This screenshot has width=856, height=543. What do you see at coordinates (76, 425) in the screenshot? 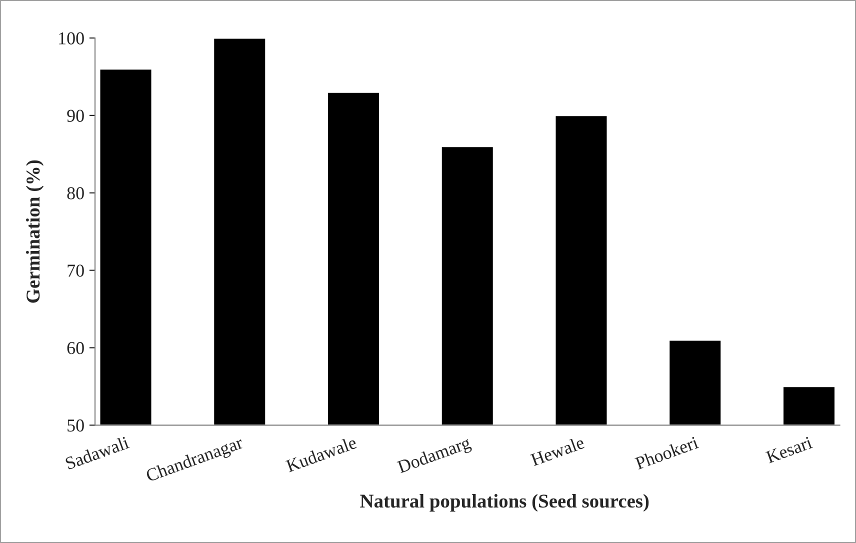
I see `y-tick-label: 50` at bounding box center [76, 425].